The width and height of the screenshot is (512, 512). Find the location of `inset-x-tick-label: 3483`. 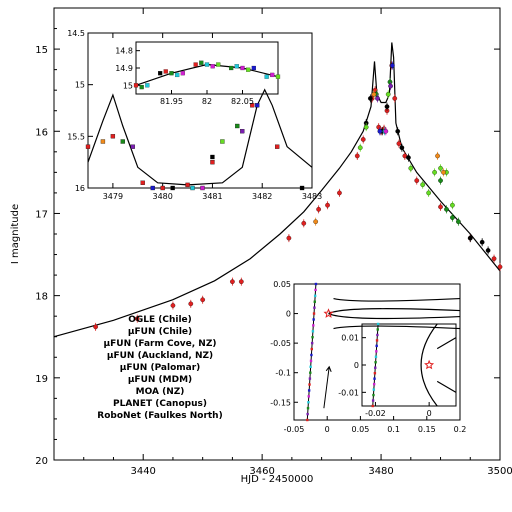

inset-x-tick-label: 3483 is located at coordinates (312, 196).